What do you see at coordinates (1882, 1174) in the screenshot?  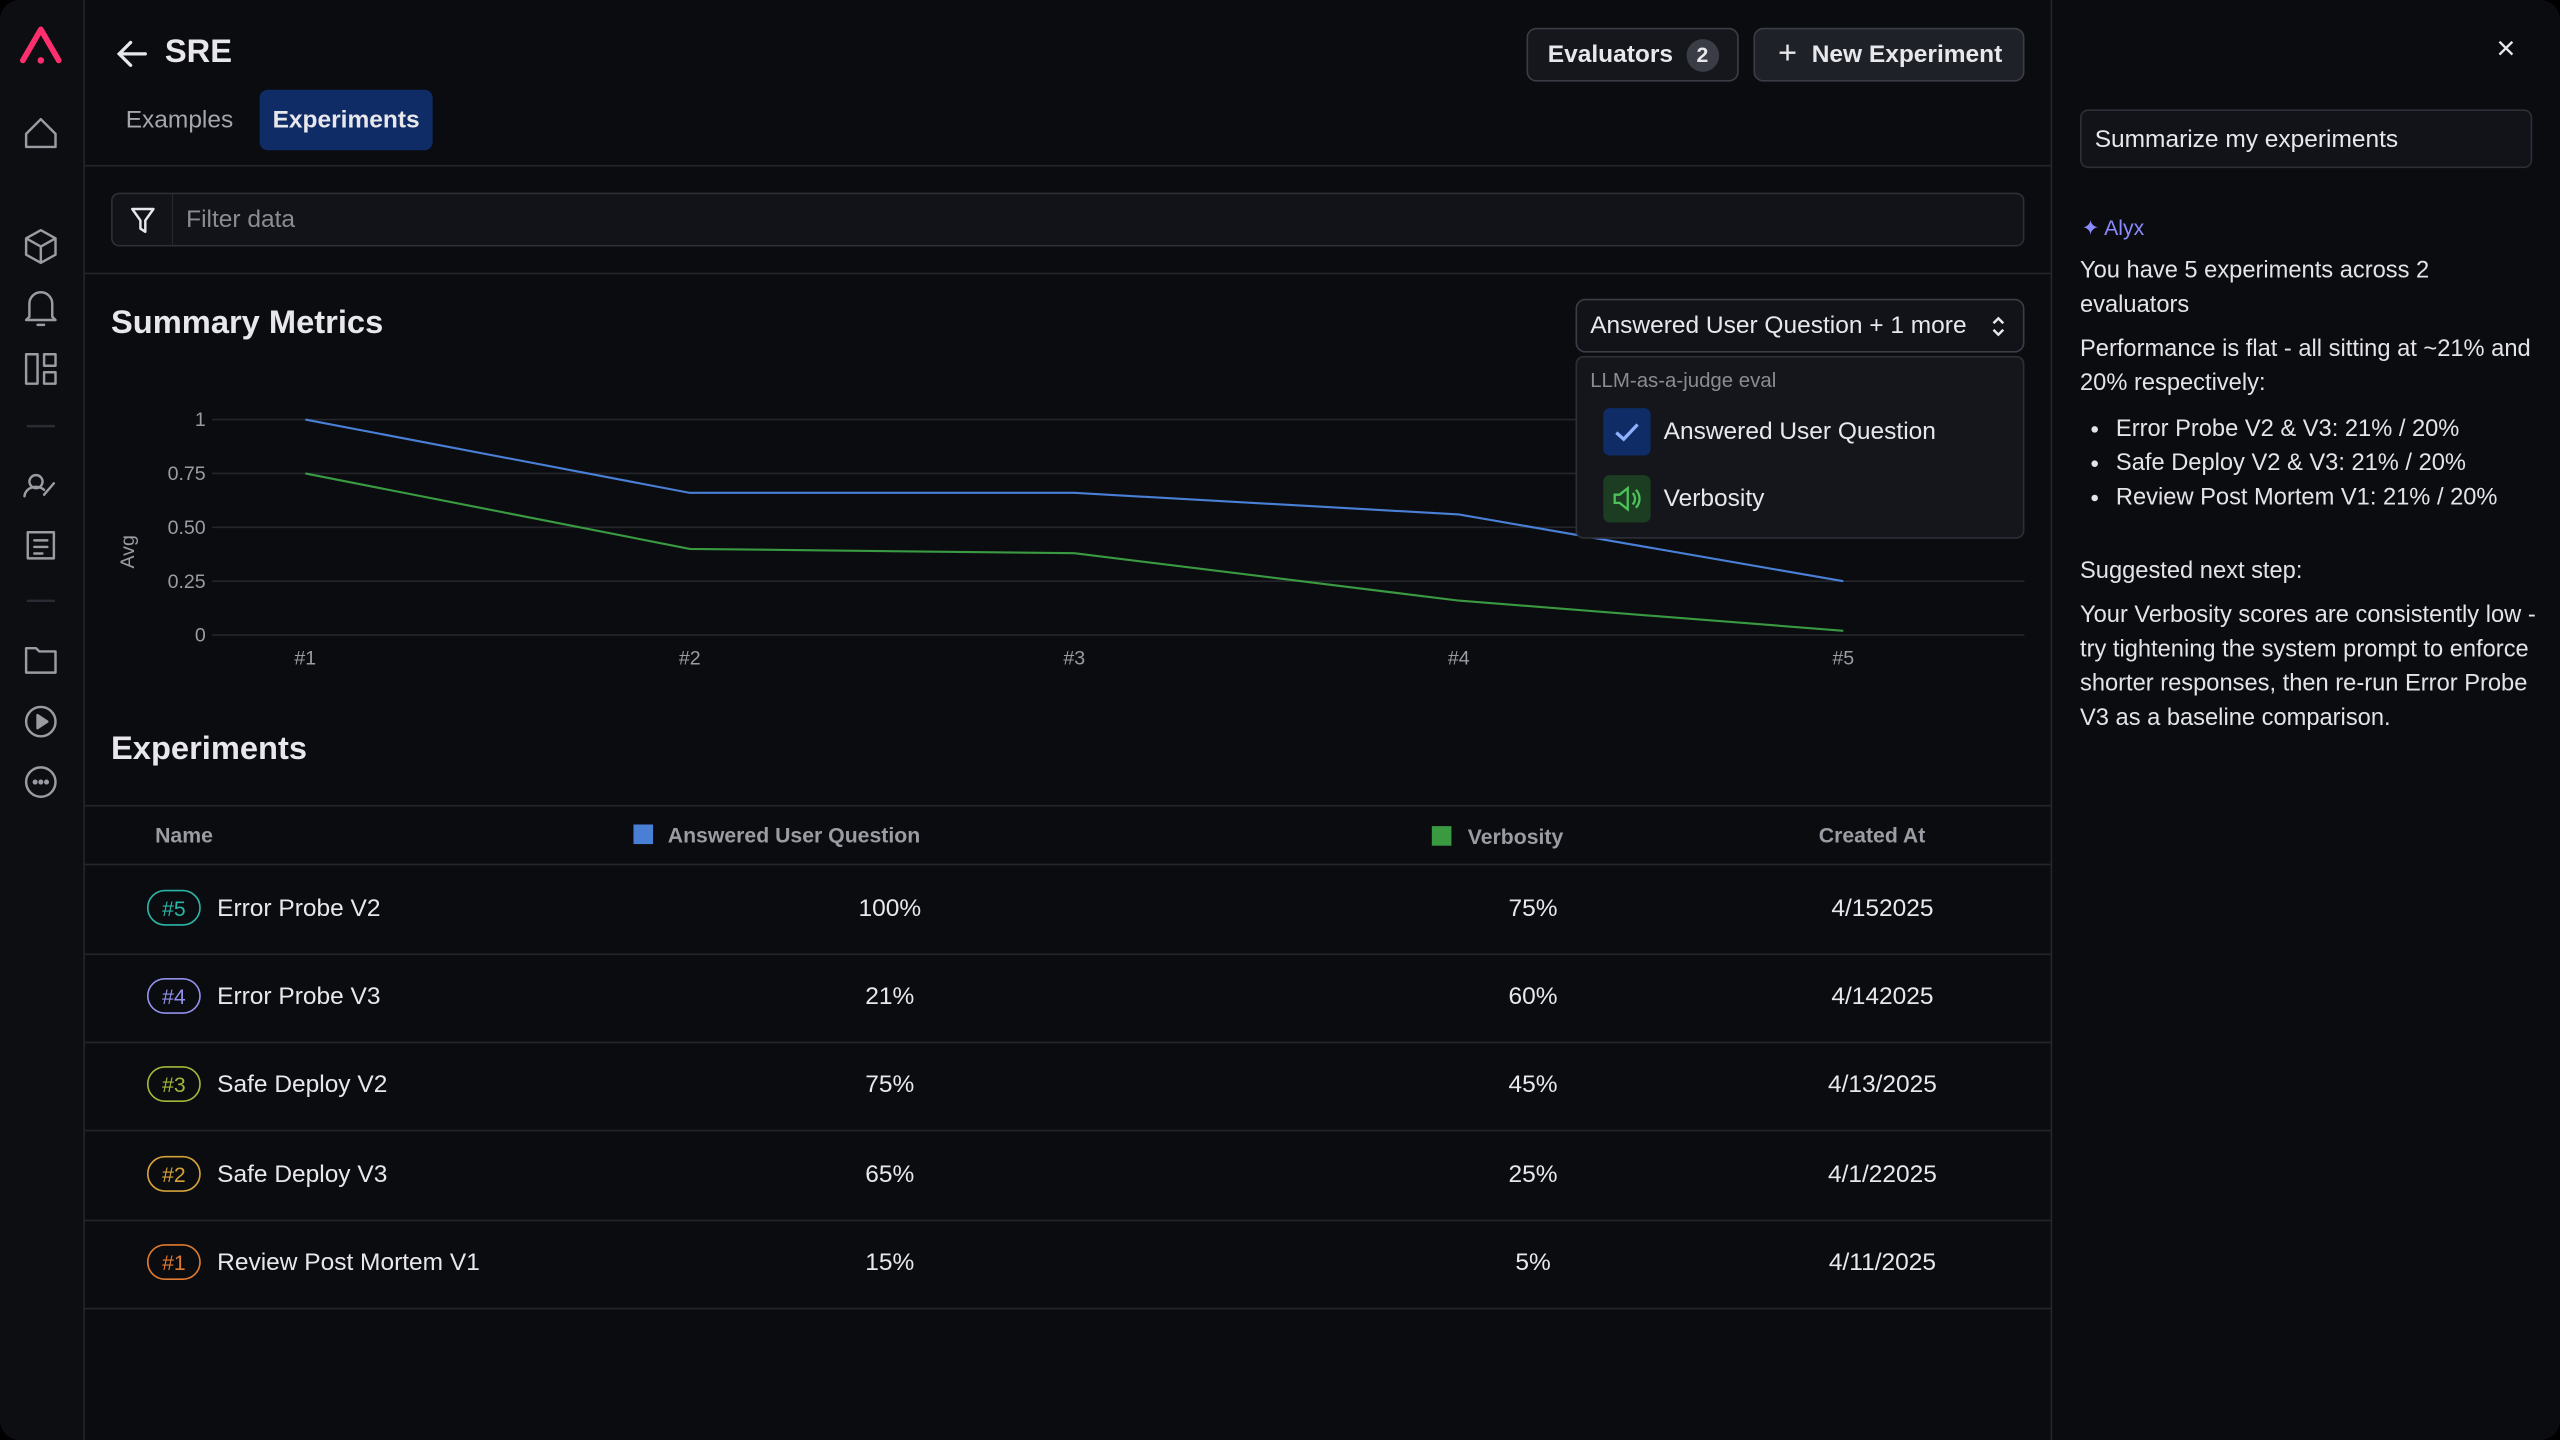 I see `row-date: 4/1/22025` at bounding box center [1882, 1174].